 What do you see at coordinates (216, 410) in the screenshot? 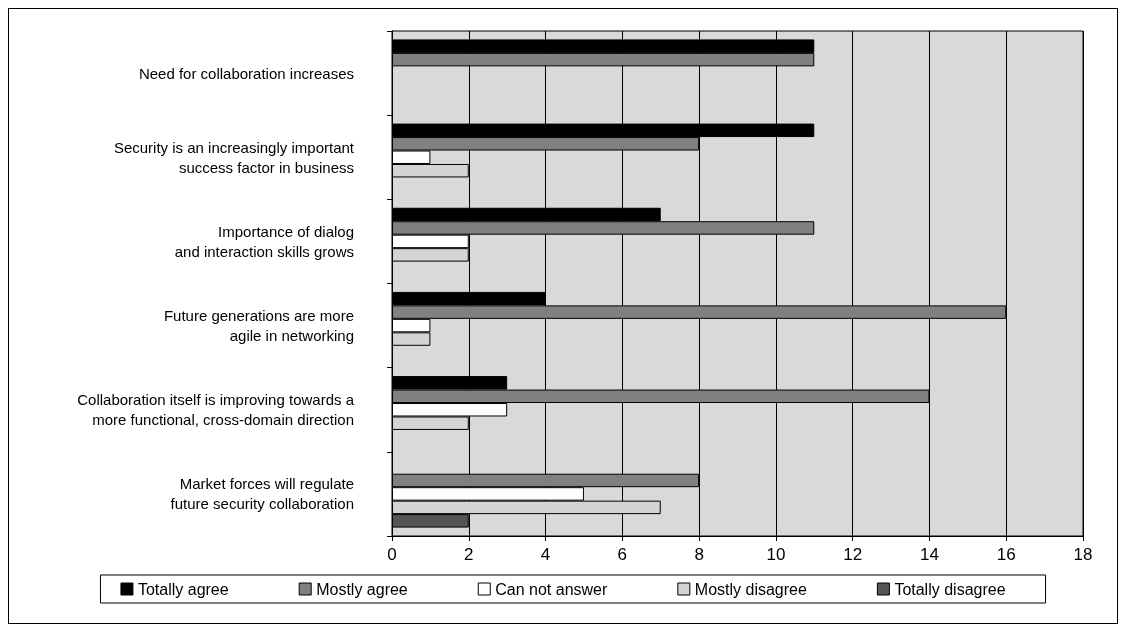
I see `y-tick-label: Collaboration itself is improving towards a more functional, cross-domain direction` at bounding box center [216, 410].